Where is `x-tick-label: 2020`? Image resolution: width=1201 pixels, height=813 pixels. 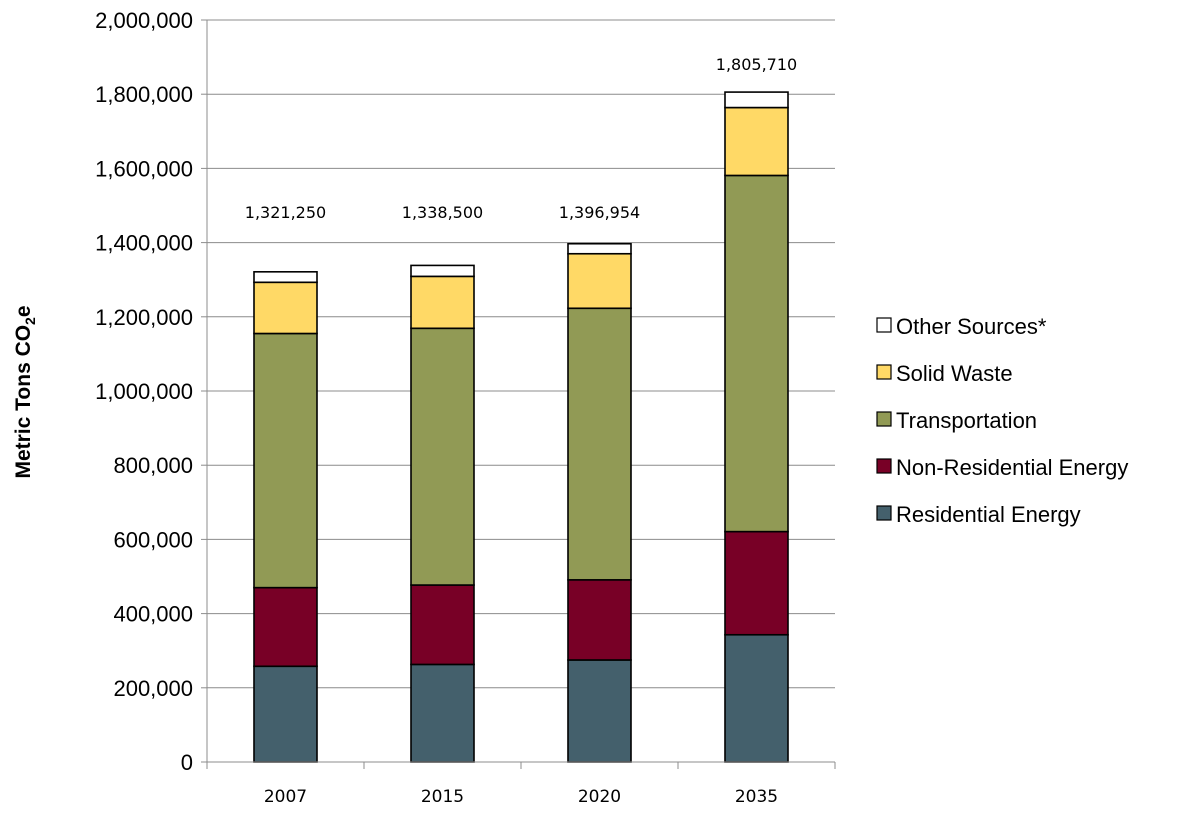
x-tick-label: 2020 is located at coordinates (599, 797).